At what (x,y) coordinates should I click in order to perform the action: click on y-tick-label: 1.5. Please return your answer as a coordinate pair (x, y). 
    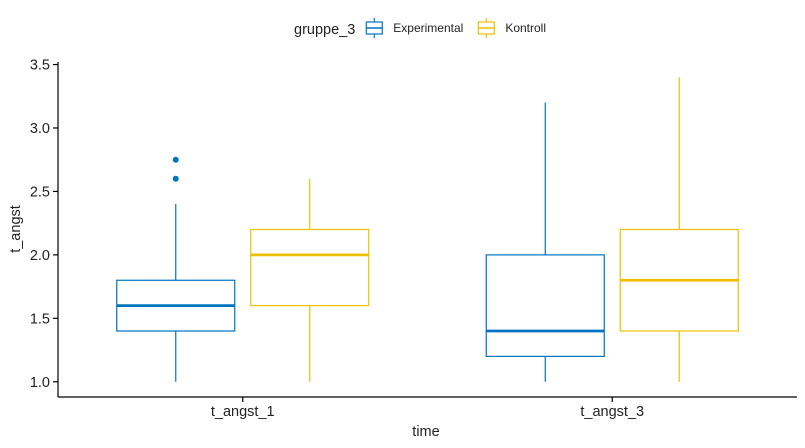
    Looking at the image, I should click on (40, 319).